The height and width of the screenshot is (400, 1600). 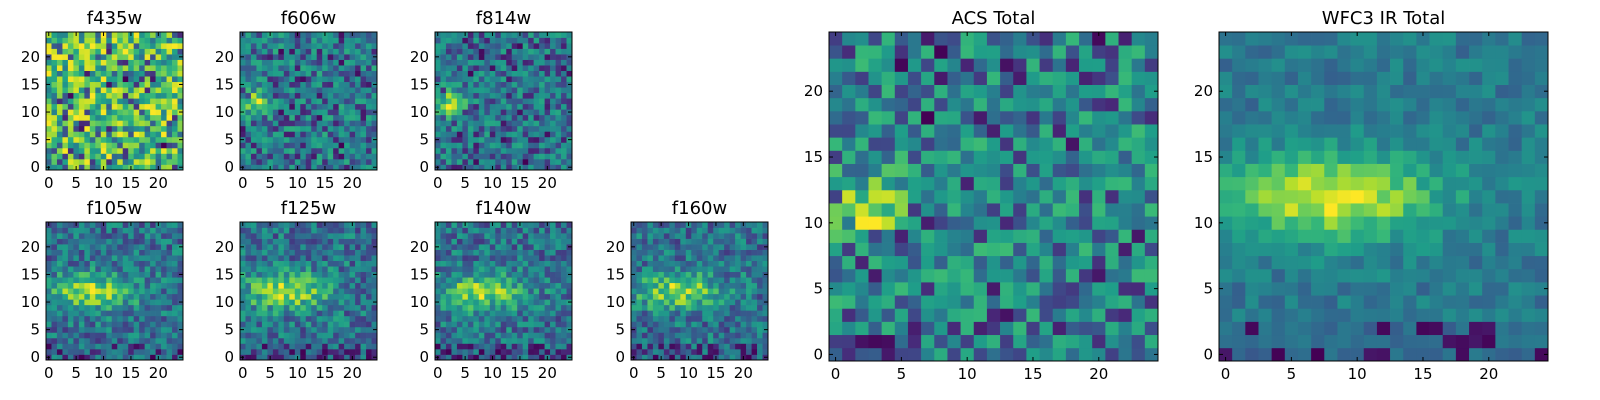 What do you see at coordinates (994, 18) in the screenshot?
I see `panel-title: ACS Total` at bounding box center [994, 18].